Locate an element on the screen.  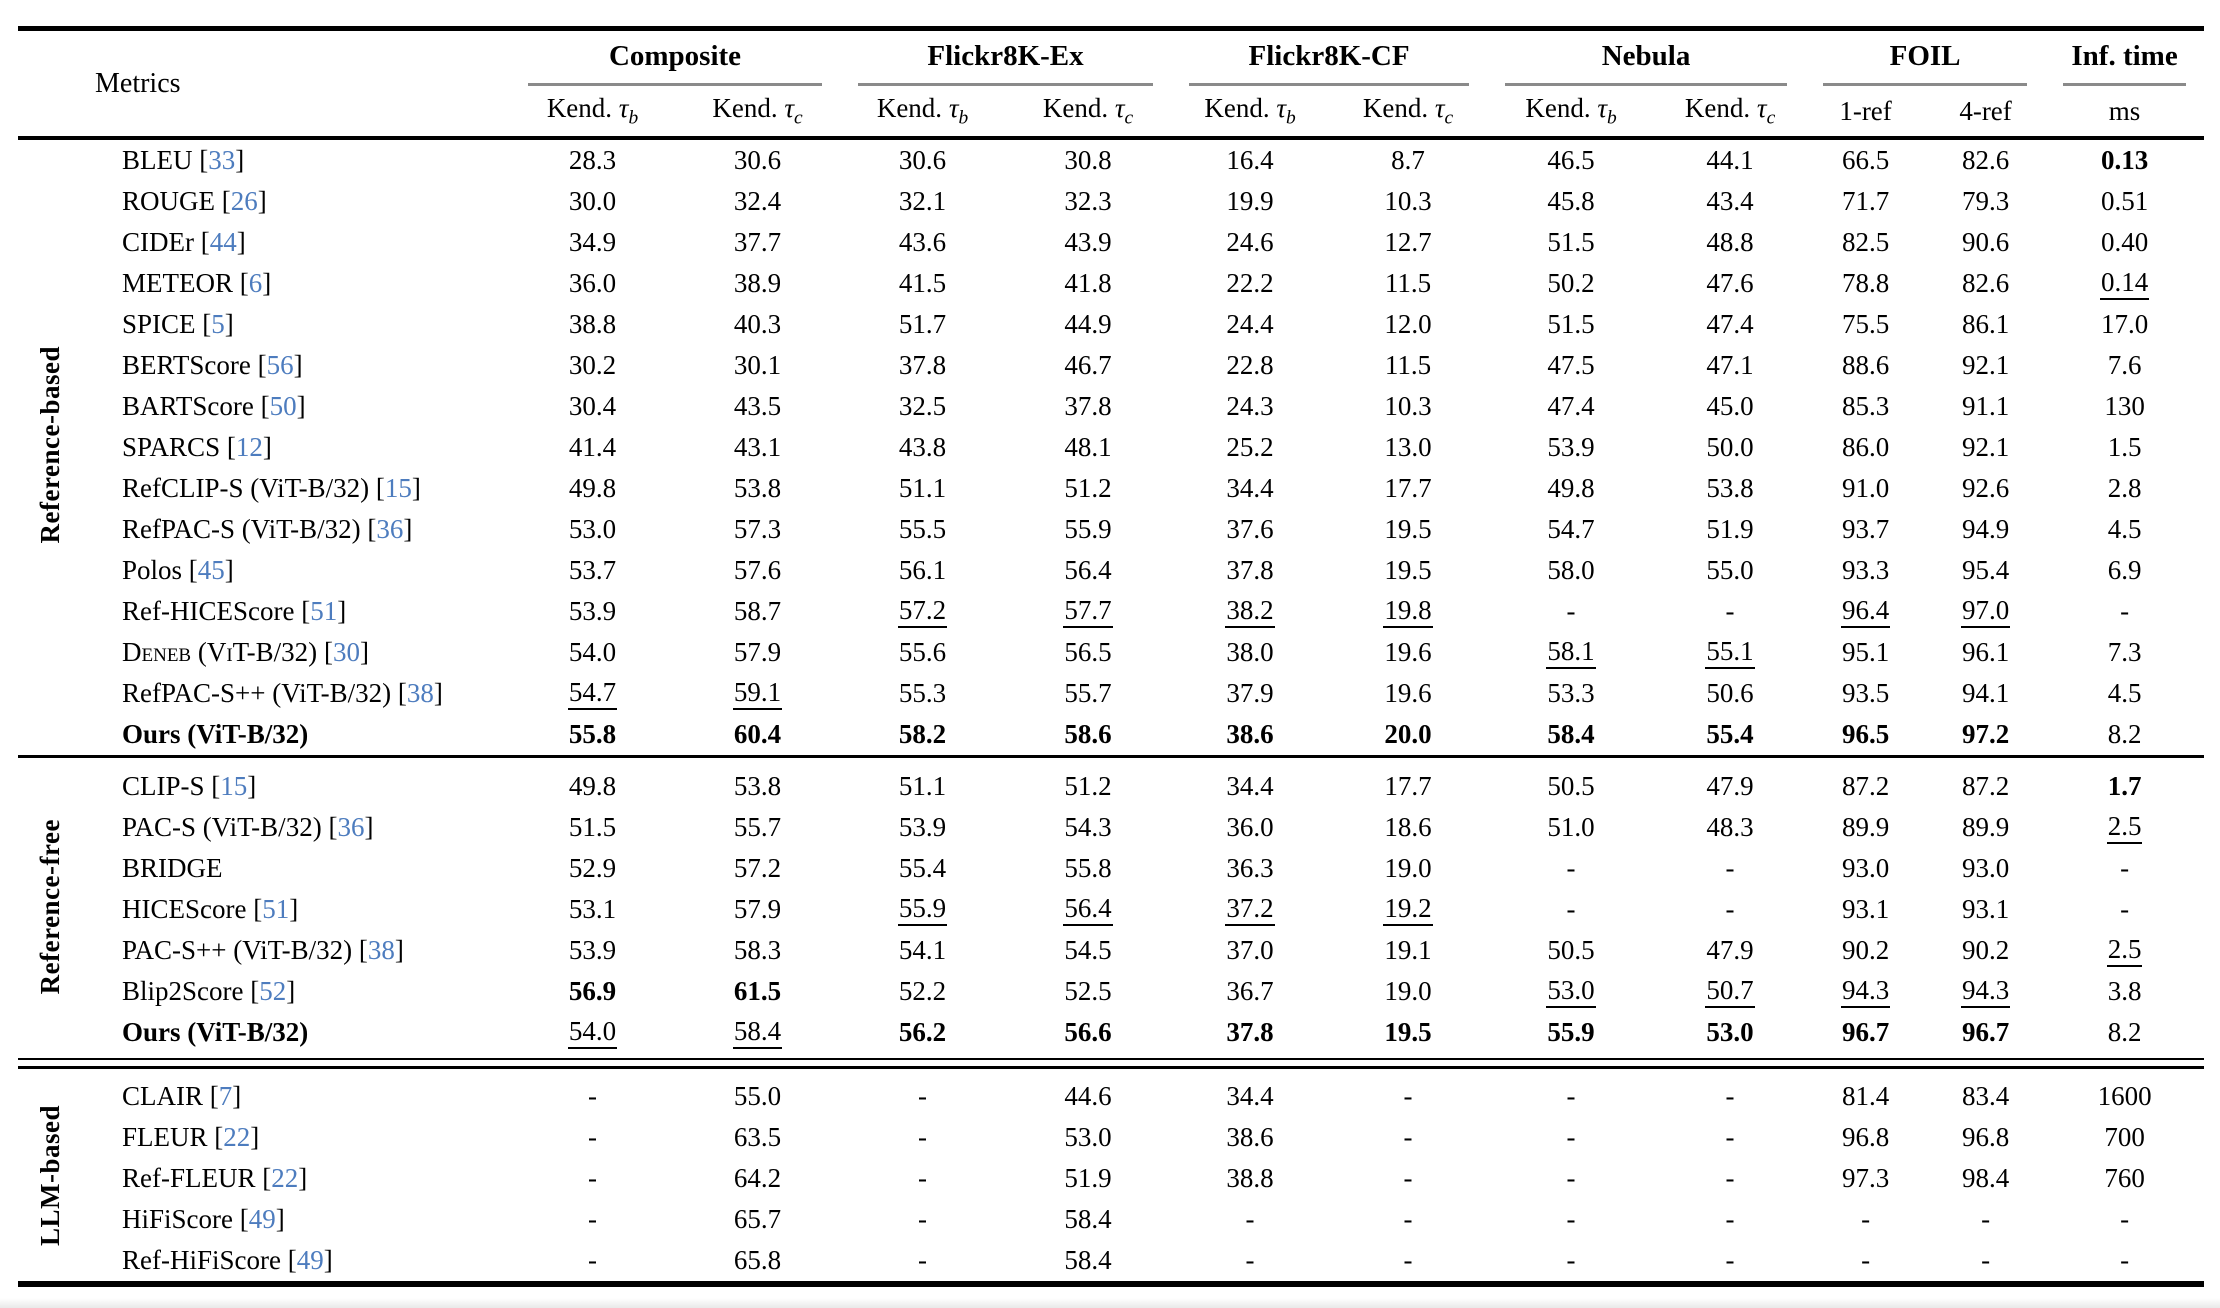
value-cell: 82.6 is located at coordinates (1985, 159).